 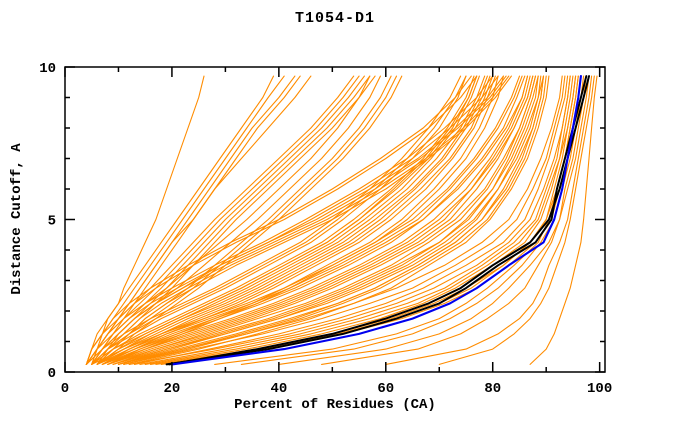 What do you see at coordinates (52, 374) in the screenshot?
I see `y-tick-label: 0` at bounding box center [52, 374].